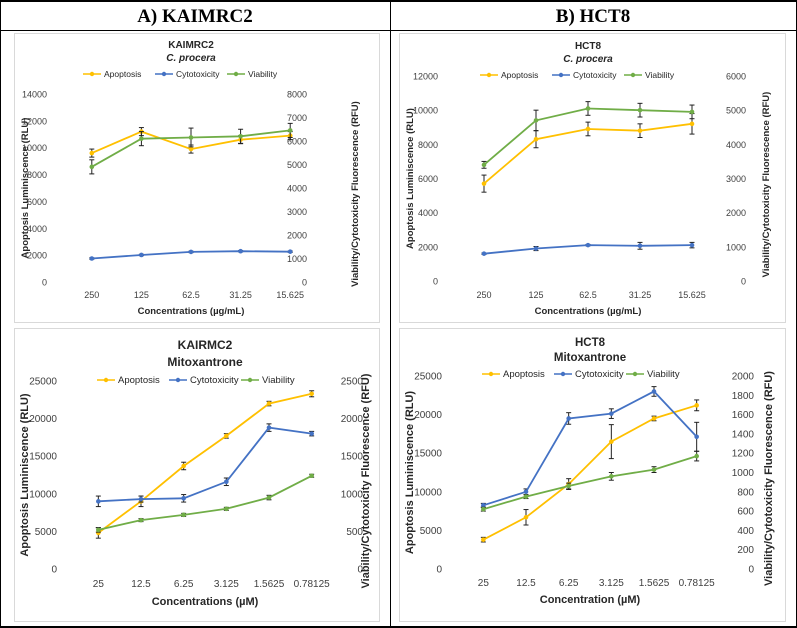 This screenshot has height=628, width=797. Describe the element at coordinates (390, 314) in the screenshot. I see `column-divider` at that location.